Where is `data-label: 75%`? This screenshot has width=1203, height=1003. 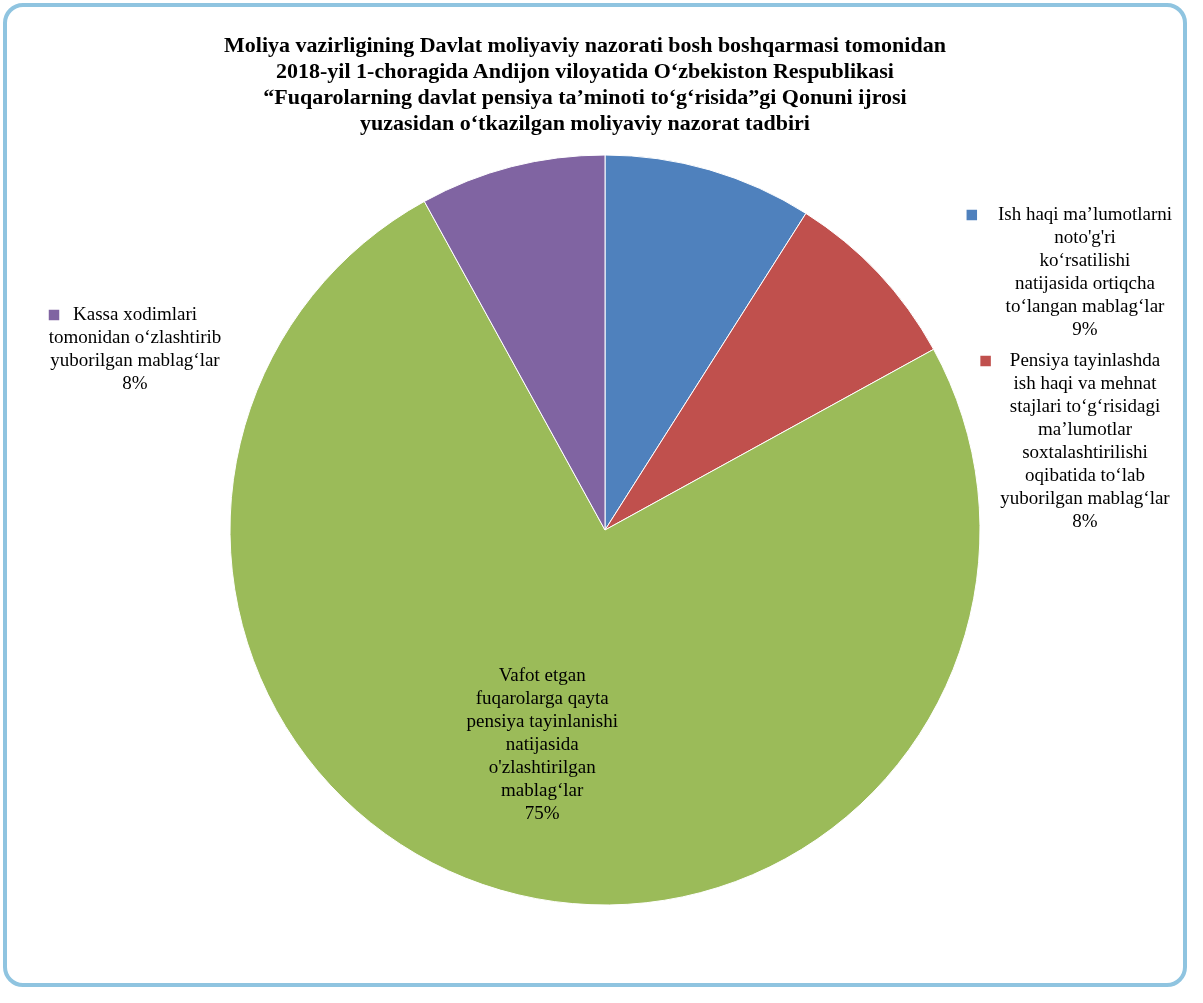
data-label: 75% is located at coordinates (542, 812).